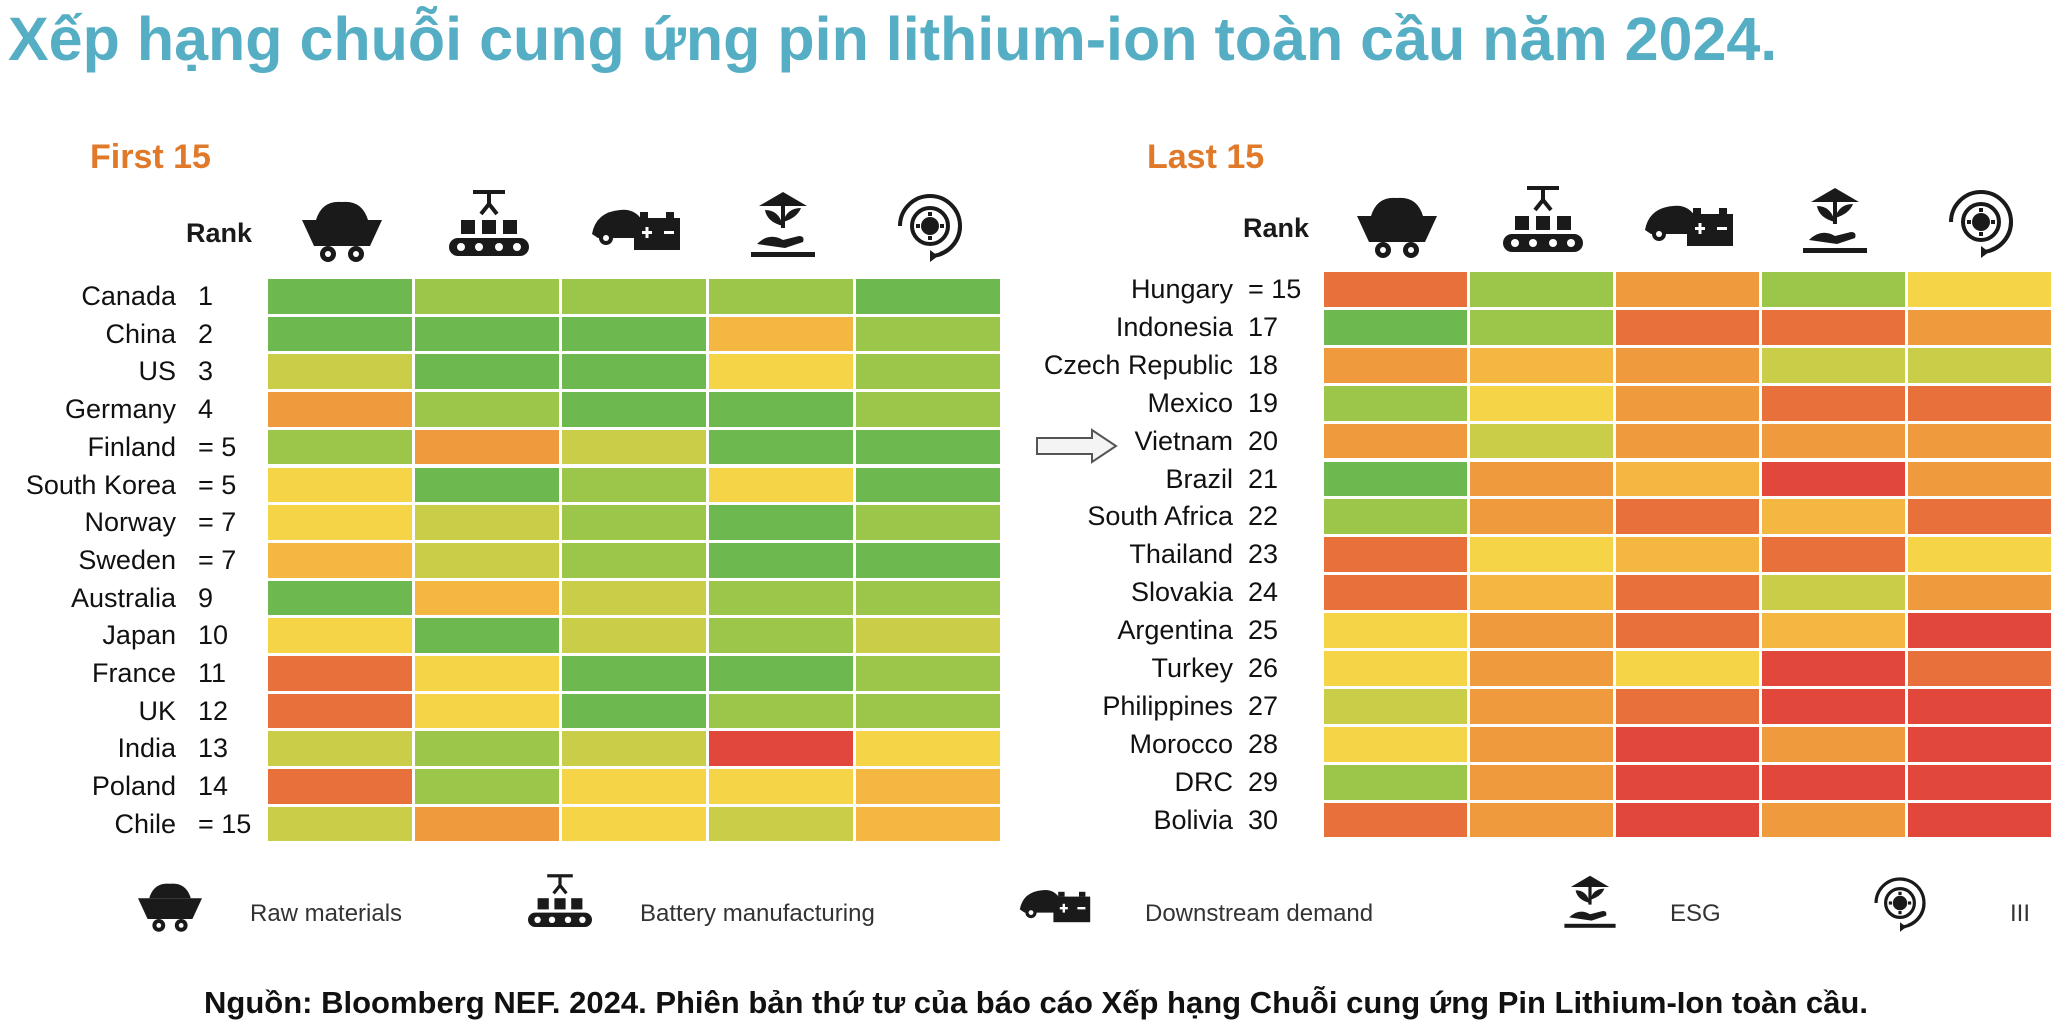 The width and height of the screenshot is (2072, 1029). I want to click on rank-label: 18, so click(1263, 364).